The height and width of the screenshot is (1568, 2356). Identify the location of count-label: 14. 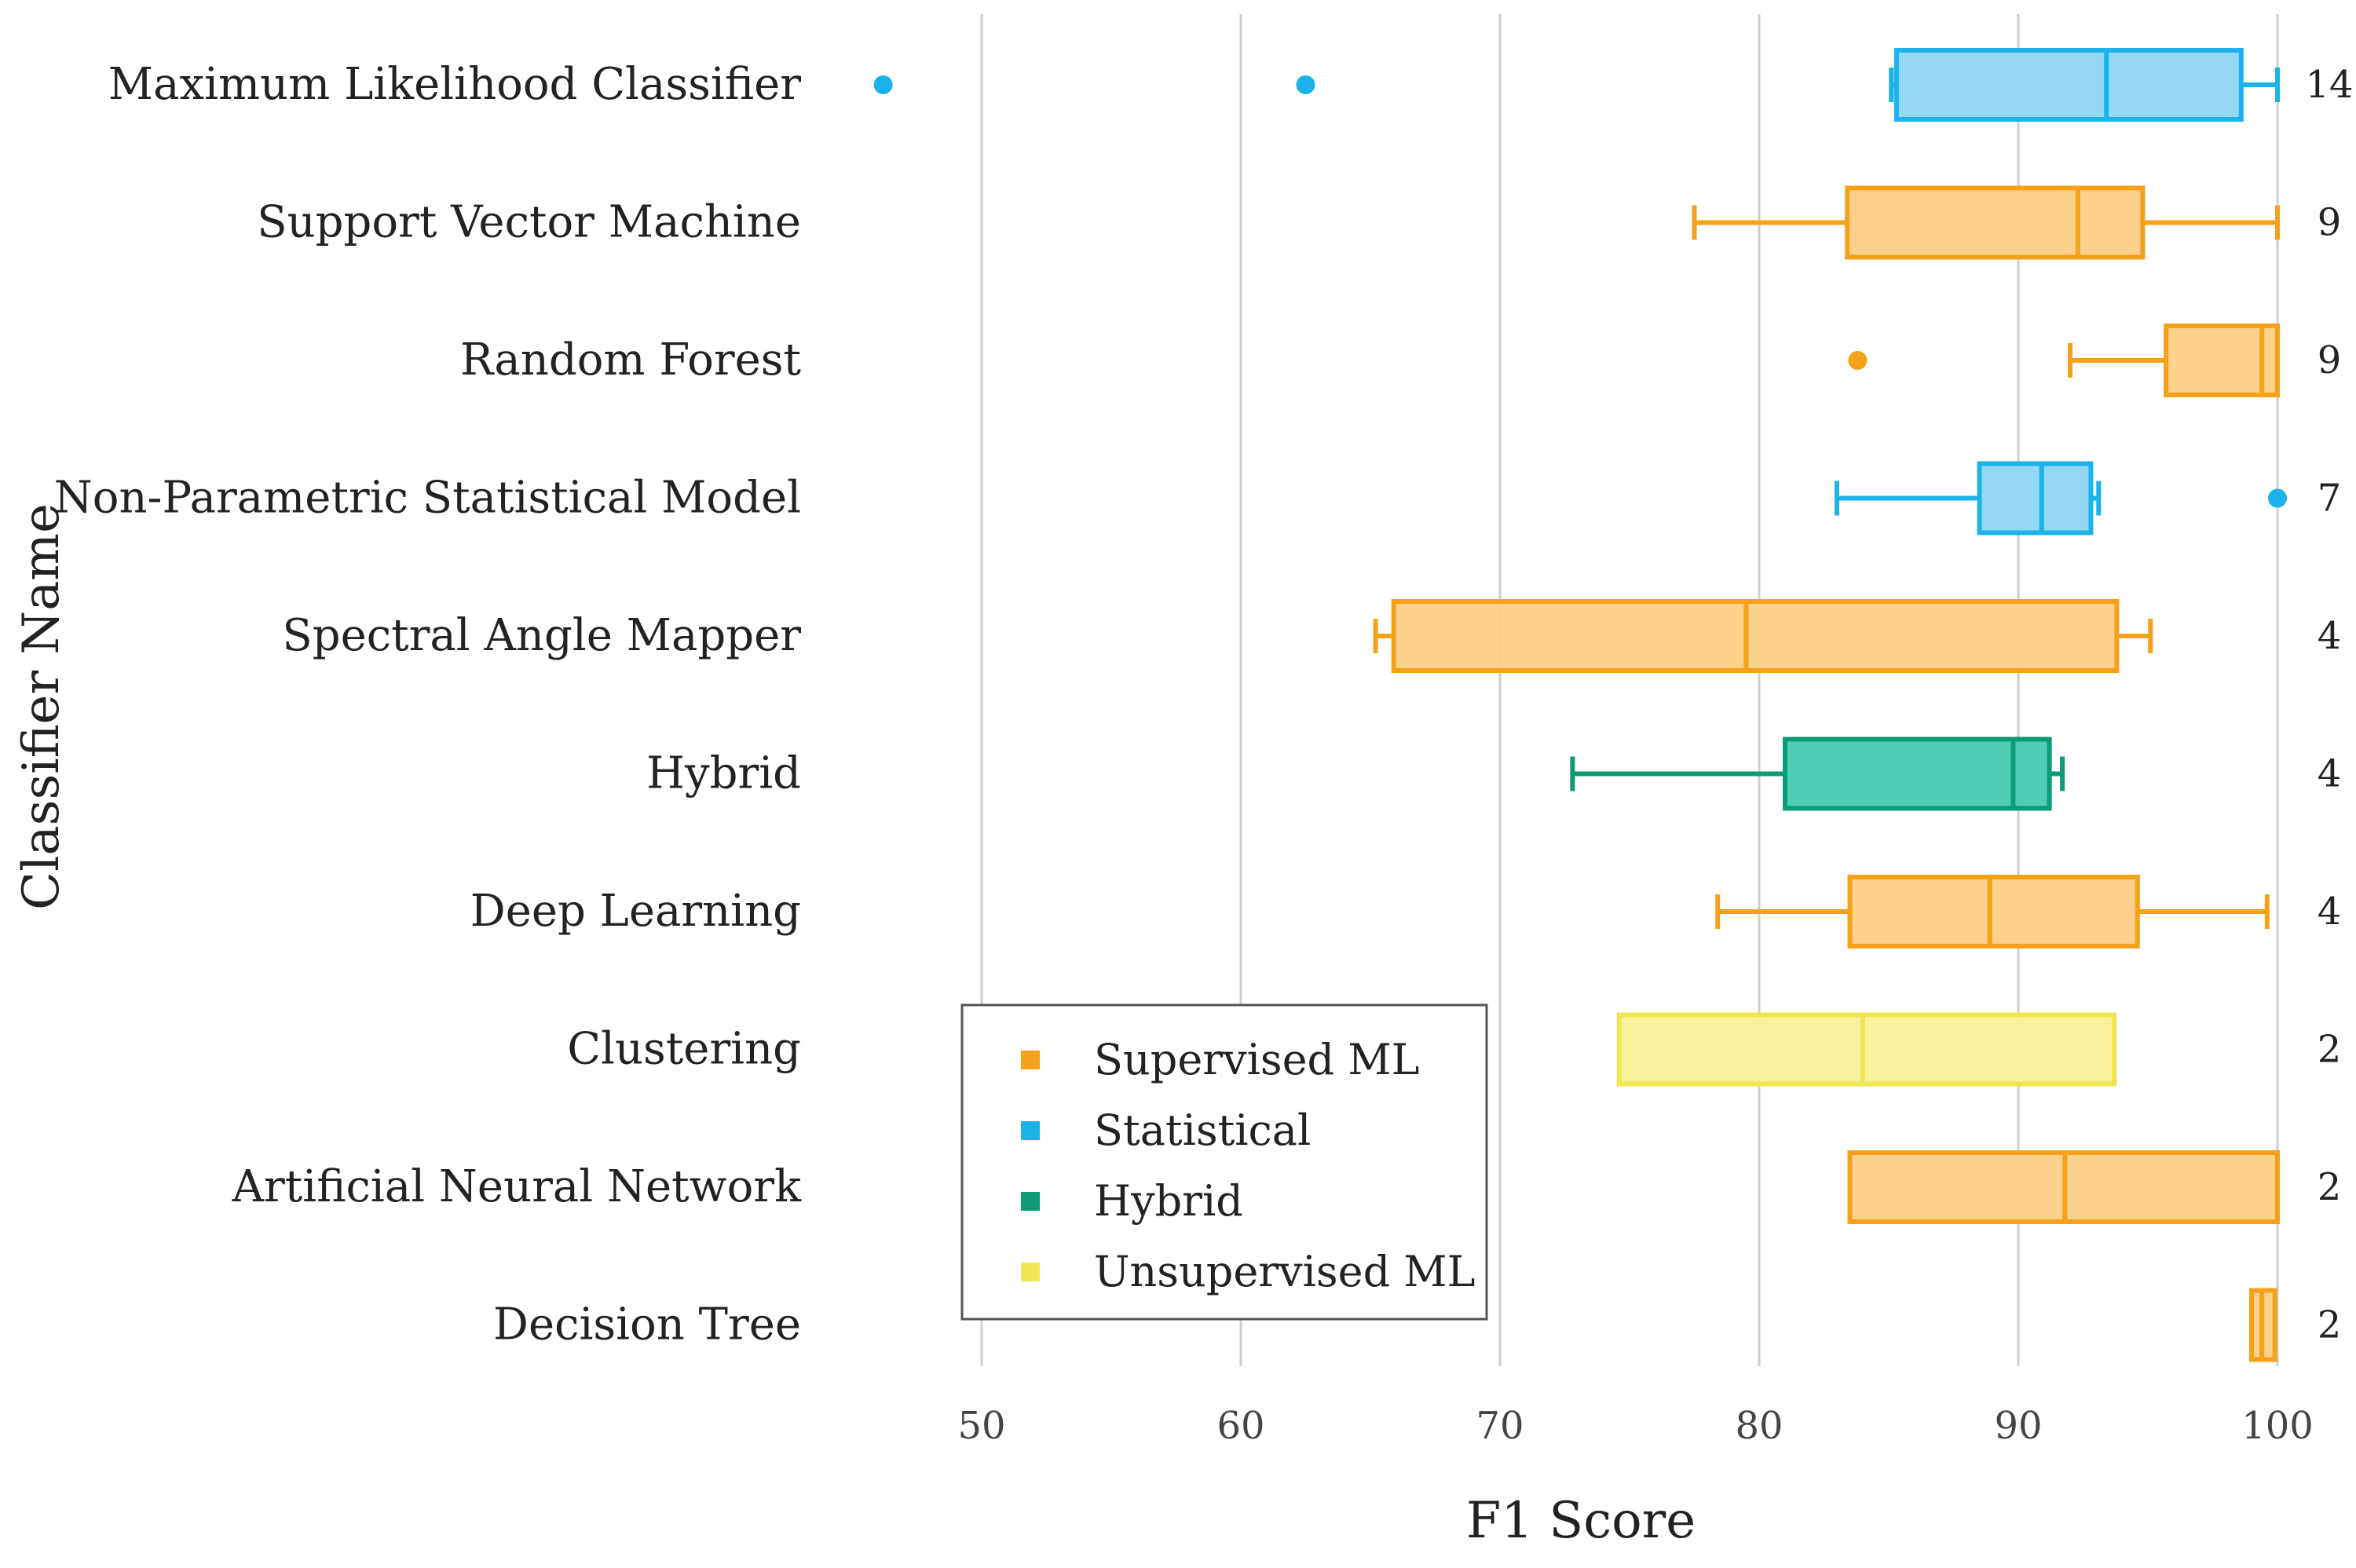
(2329, 85).